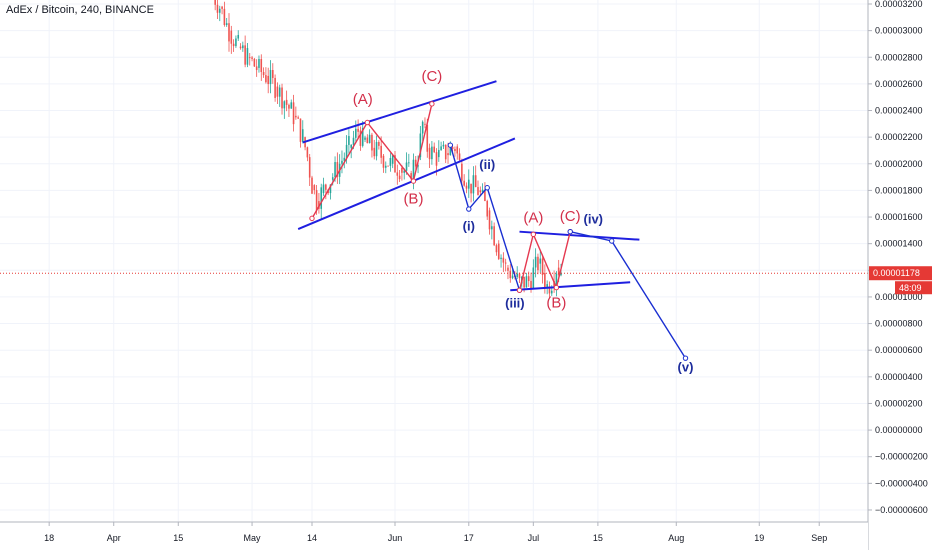 The image size is (932, 550). What do you see at coordinates (899, 137) in the screenshot?
I see `y-tick-label: 0.00002200` at bounding box center [899, 137].